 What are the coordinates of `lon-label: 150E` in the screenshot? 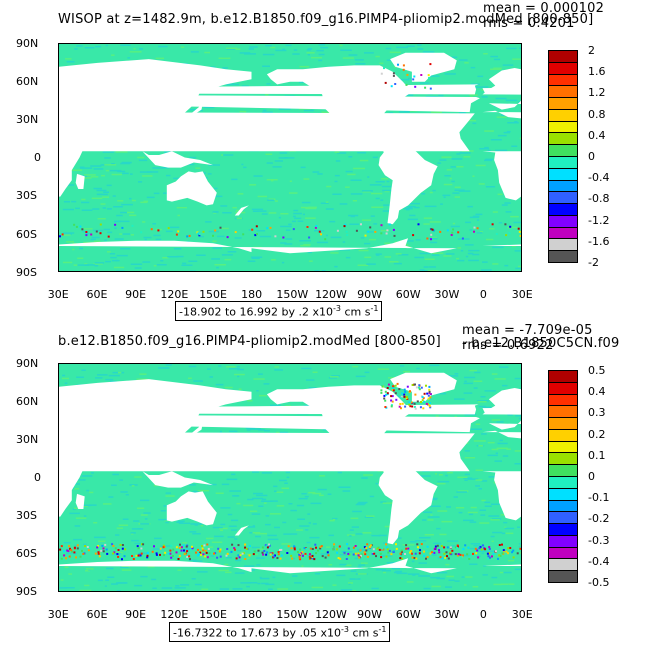 It's located at (213, 294).